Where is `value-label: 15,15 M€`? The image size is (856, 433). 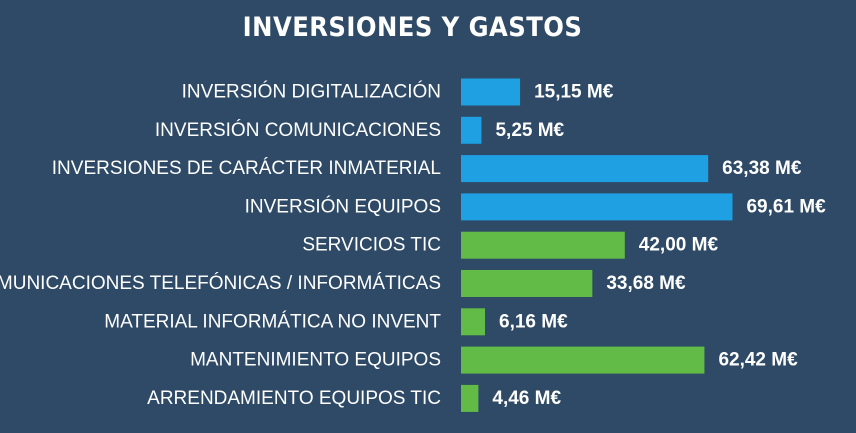
value-label: 15,15 M€ is located at coordinates (574, 92).